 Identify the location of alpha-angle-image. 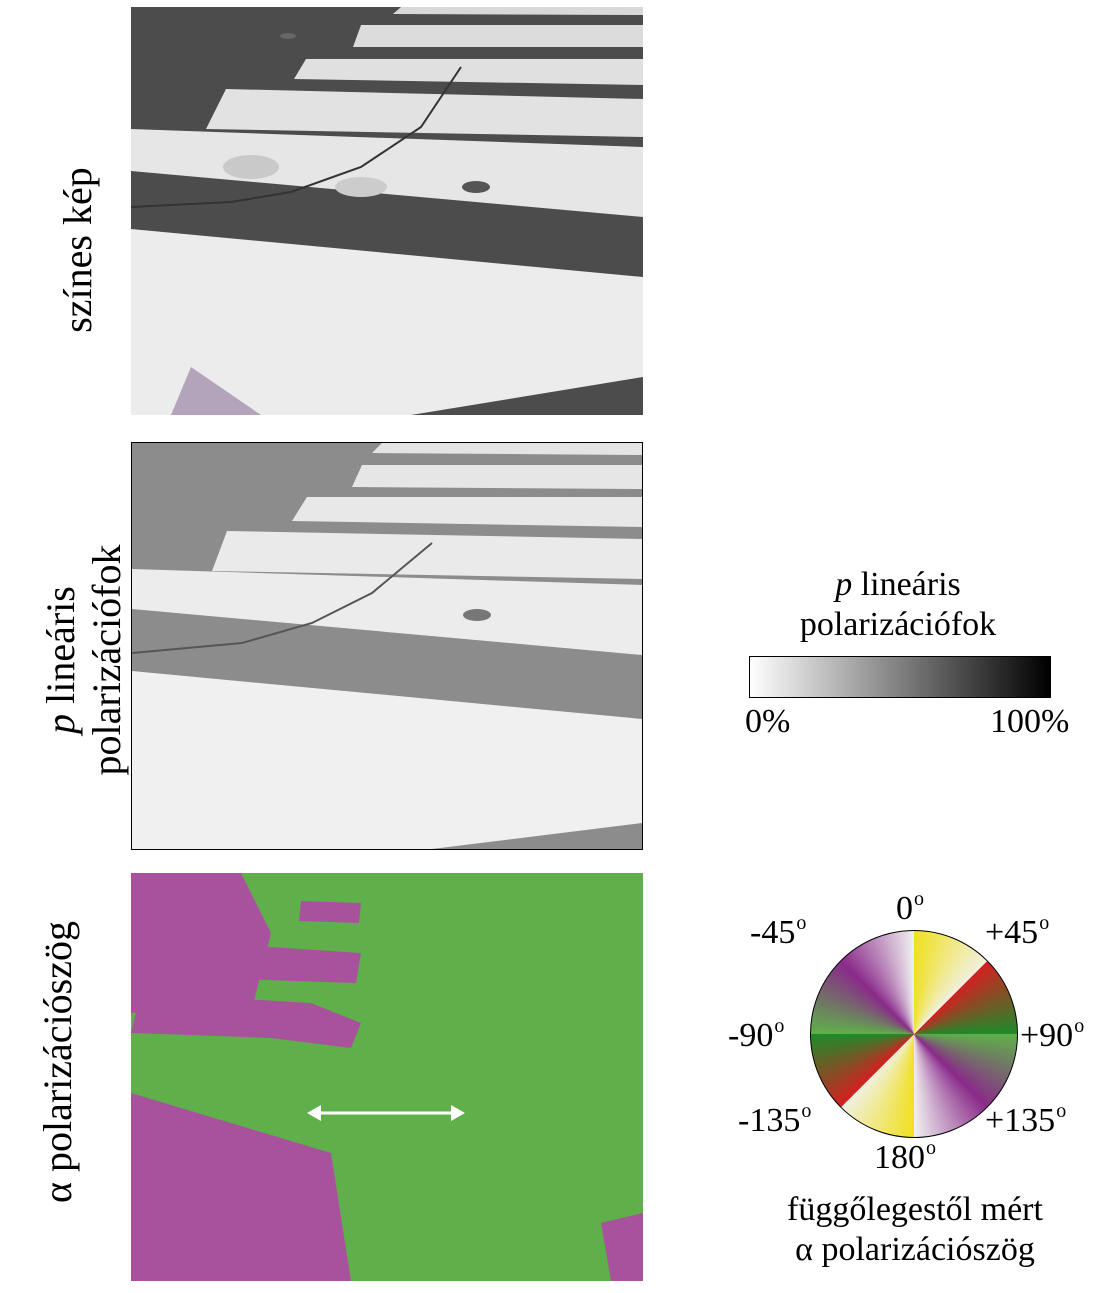
(387, 1077).